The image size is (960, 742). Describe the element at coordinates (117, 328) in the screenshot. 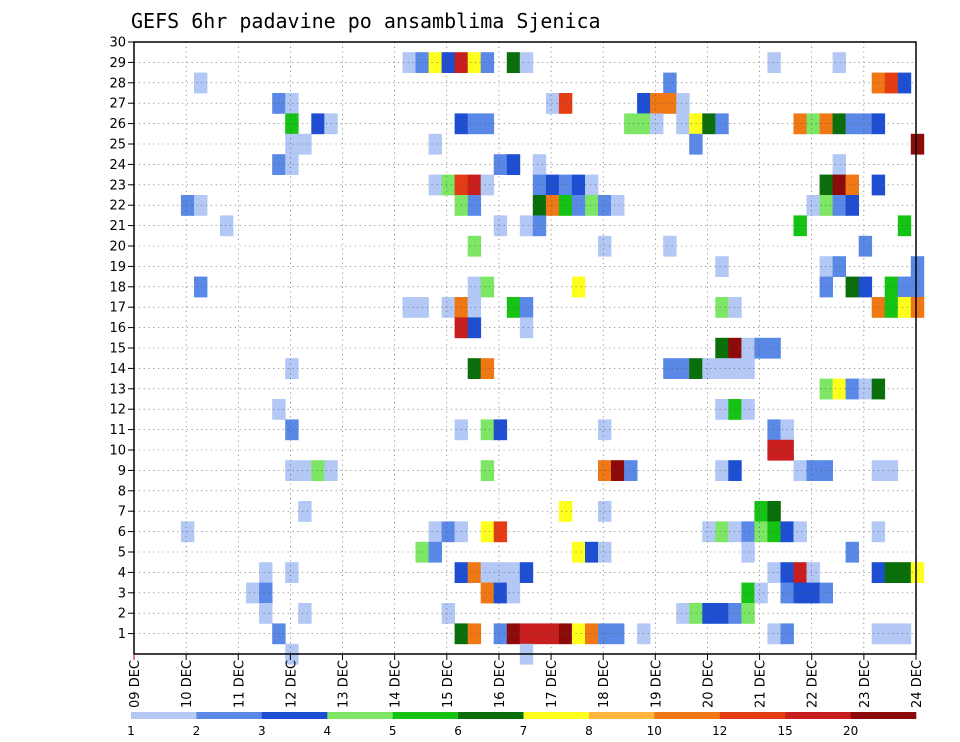

I see `y-tick-label: 16` at that location.